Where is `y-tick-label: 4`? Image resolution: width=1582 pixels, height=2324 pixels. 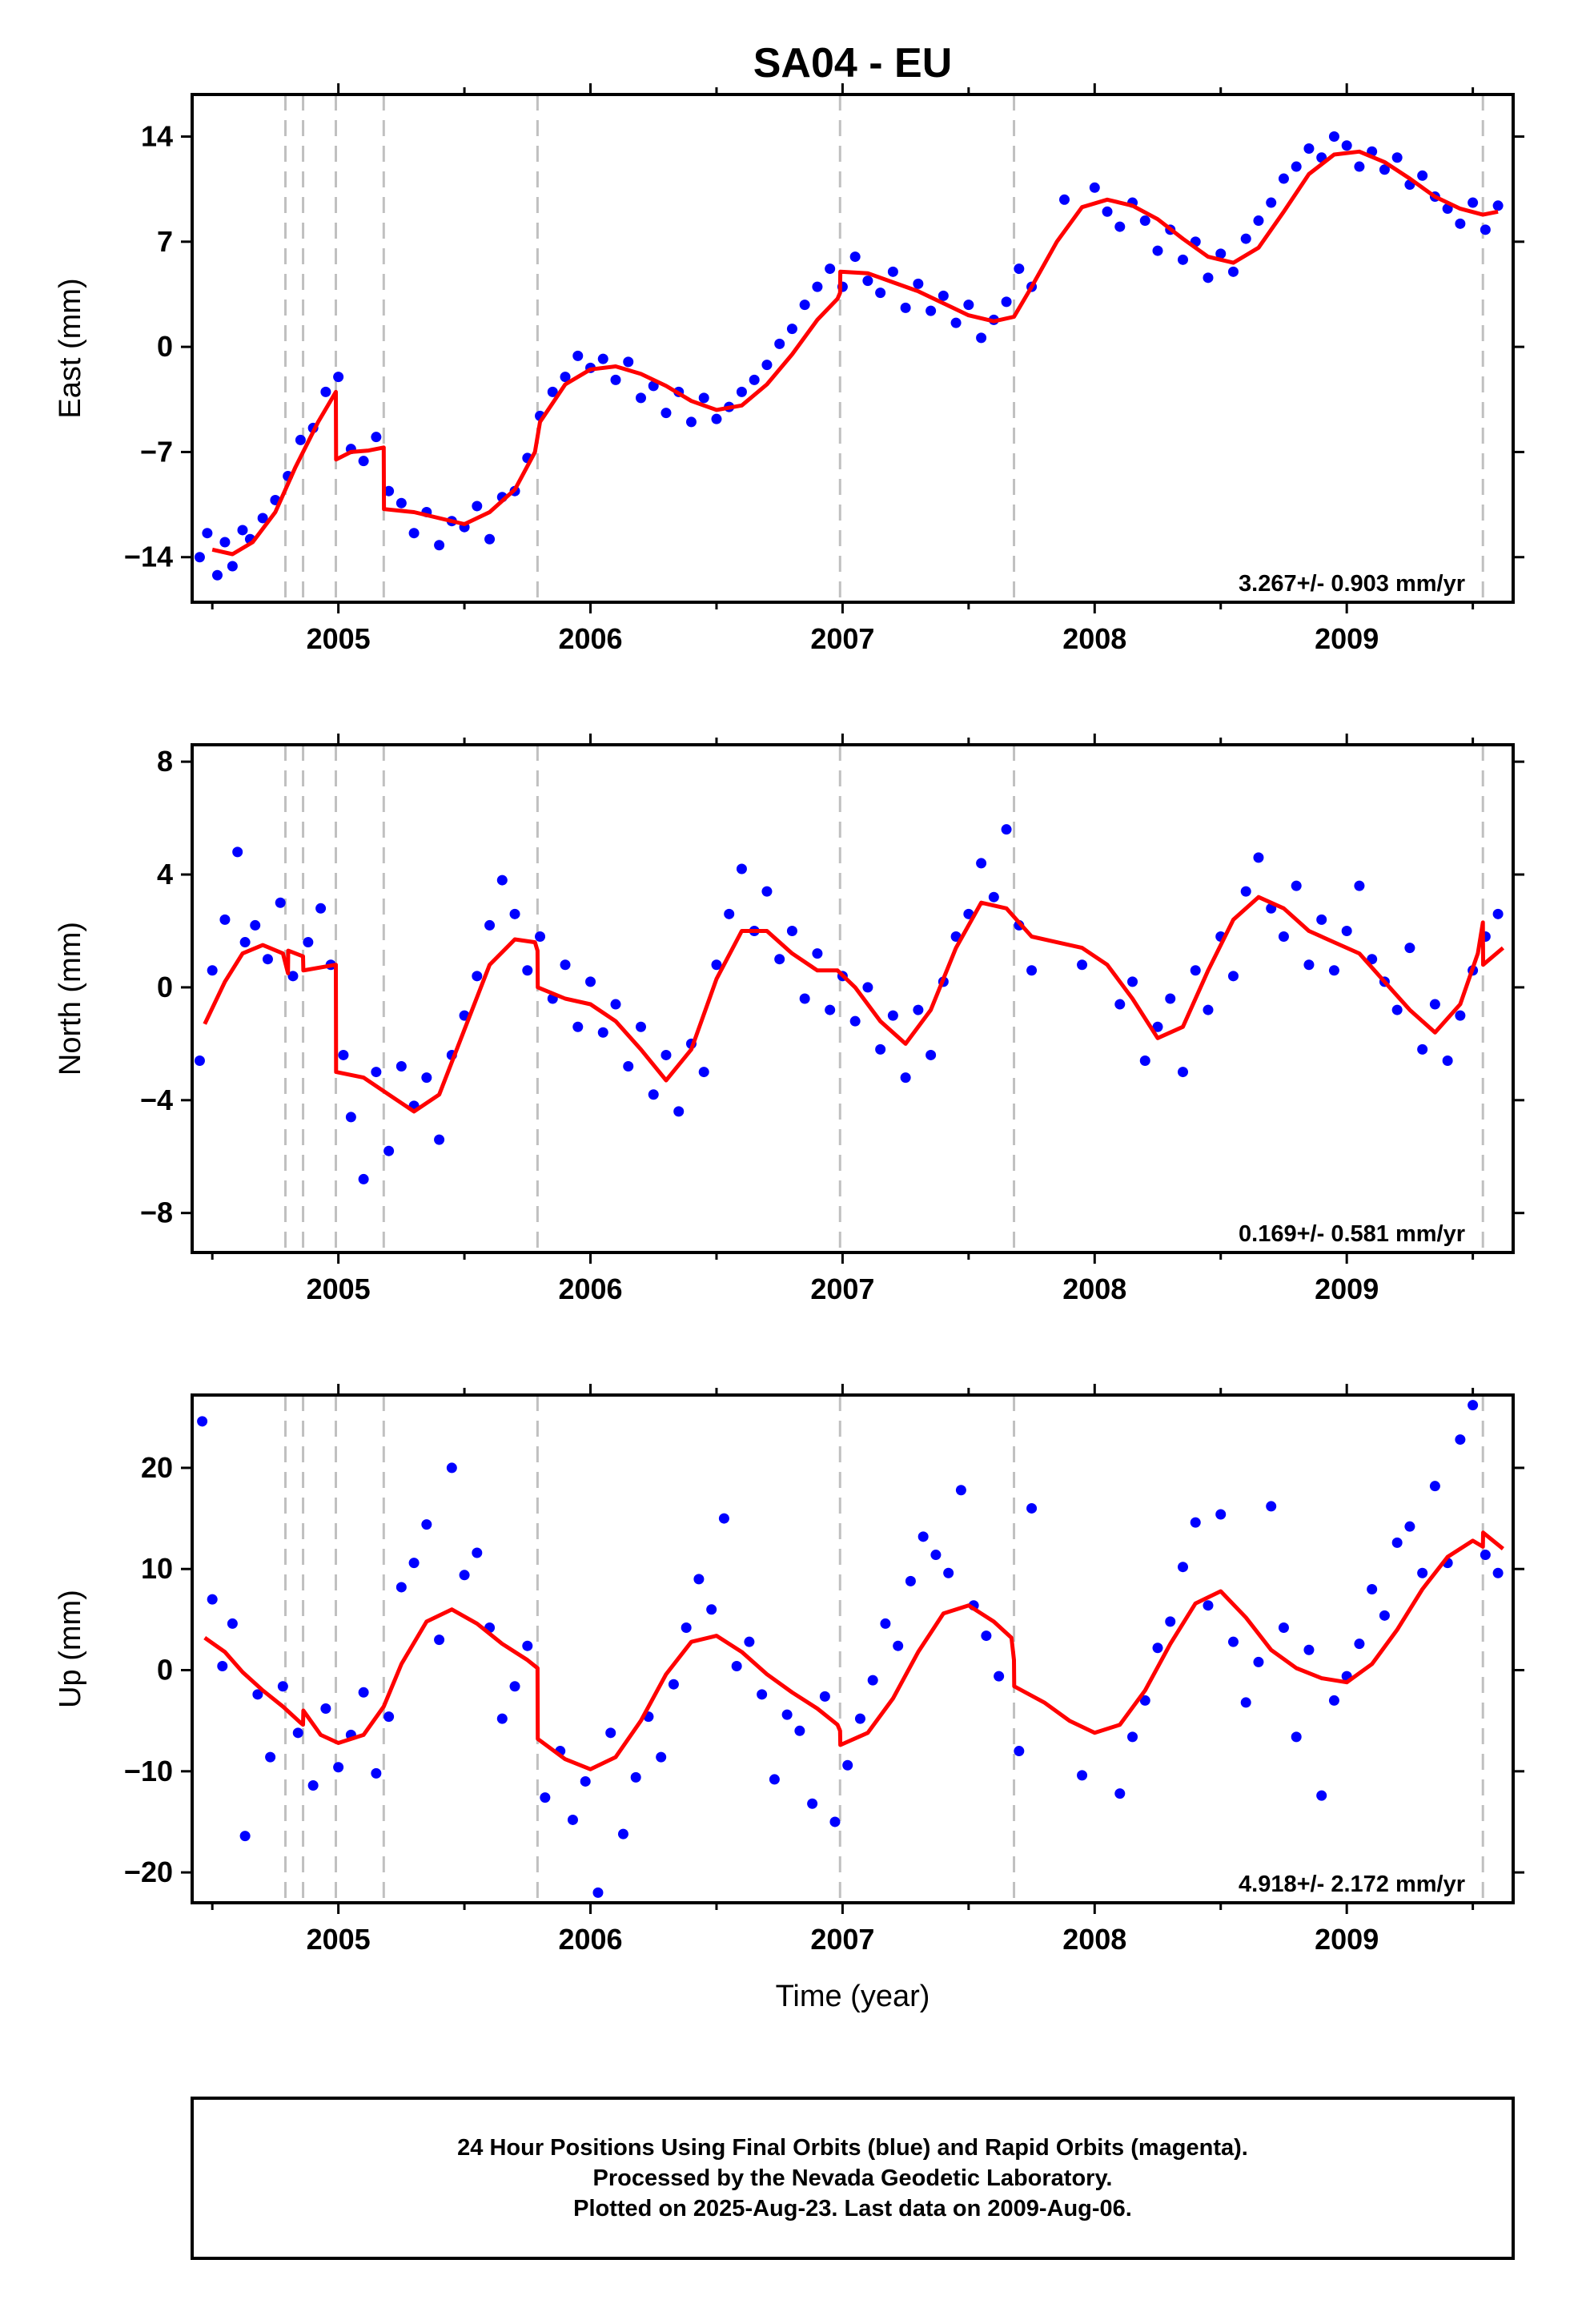
y-tick-label: 4 is located at coordinates (165, 874).